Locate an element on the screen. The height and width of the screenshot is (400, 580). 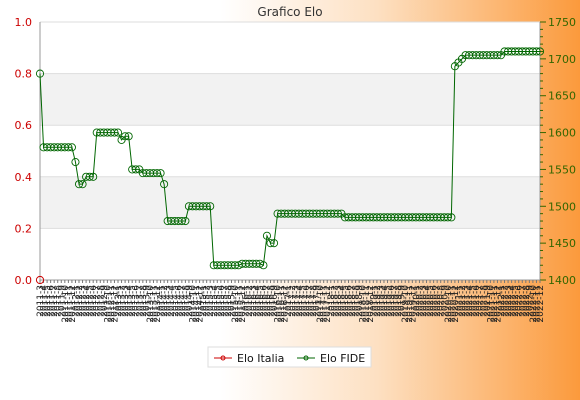
x-tick-label: 2022-6 is located at coordinates (520, 301).